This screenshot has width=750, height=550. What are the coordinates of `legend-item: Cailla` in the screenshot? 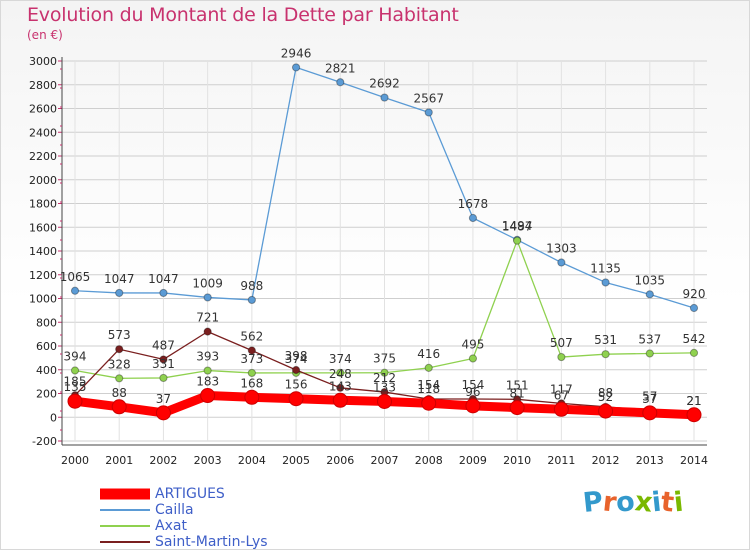 It's located at (184, 510).